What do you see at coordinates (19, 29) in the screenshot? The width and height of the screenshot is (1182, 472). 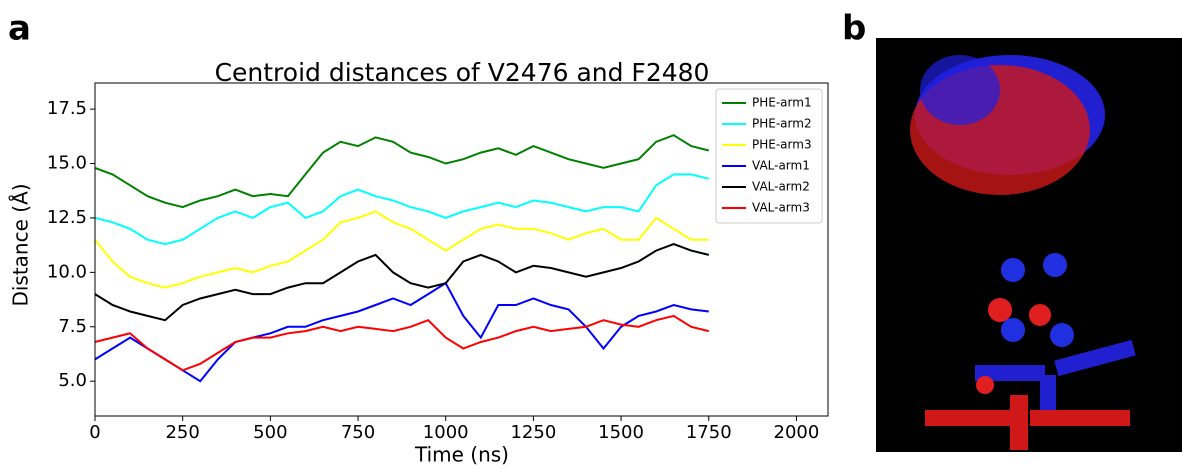 I see `panel-label: a` at bounding box center [19, 29].